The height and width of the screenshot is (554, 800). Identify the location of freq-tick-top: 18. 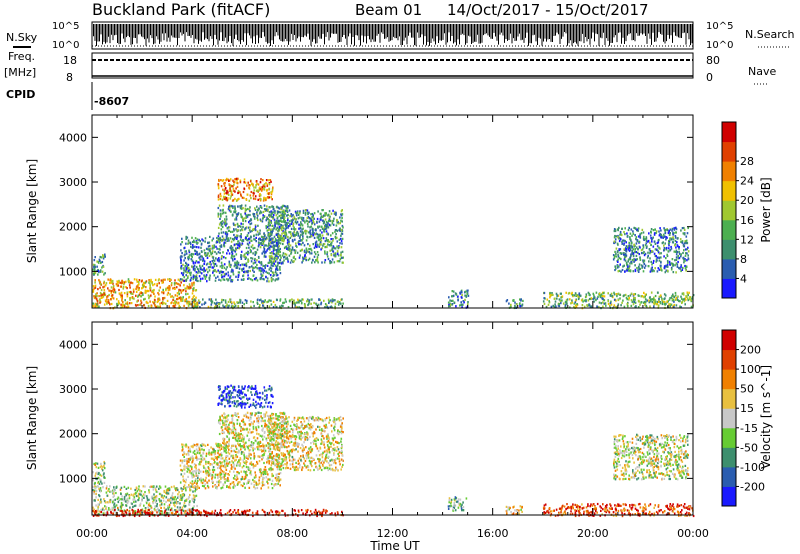
(70, 60).